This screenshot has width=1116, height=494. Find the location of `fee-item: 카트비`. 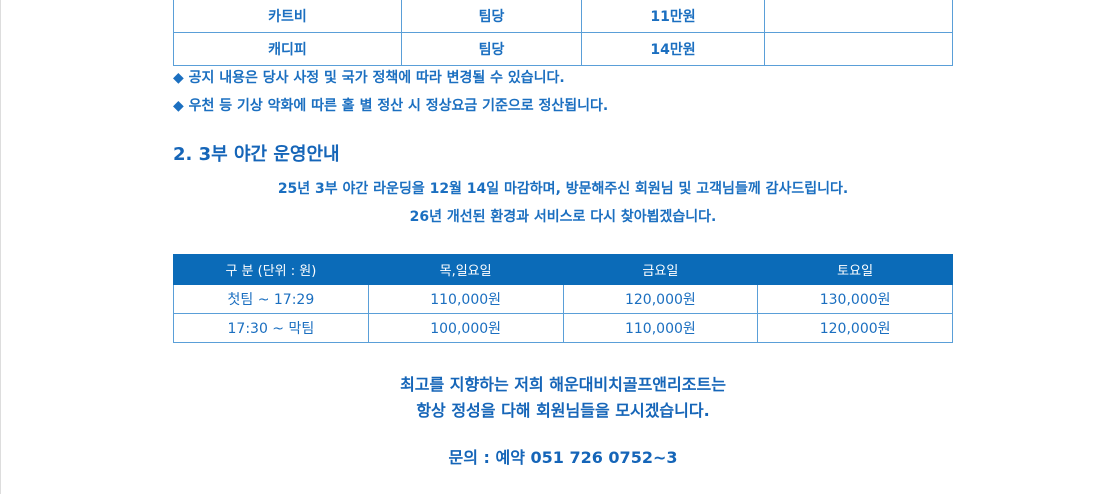

fee-item: 카트비 is located at coordinates (287, 16).